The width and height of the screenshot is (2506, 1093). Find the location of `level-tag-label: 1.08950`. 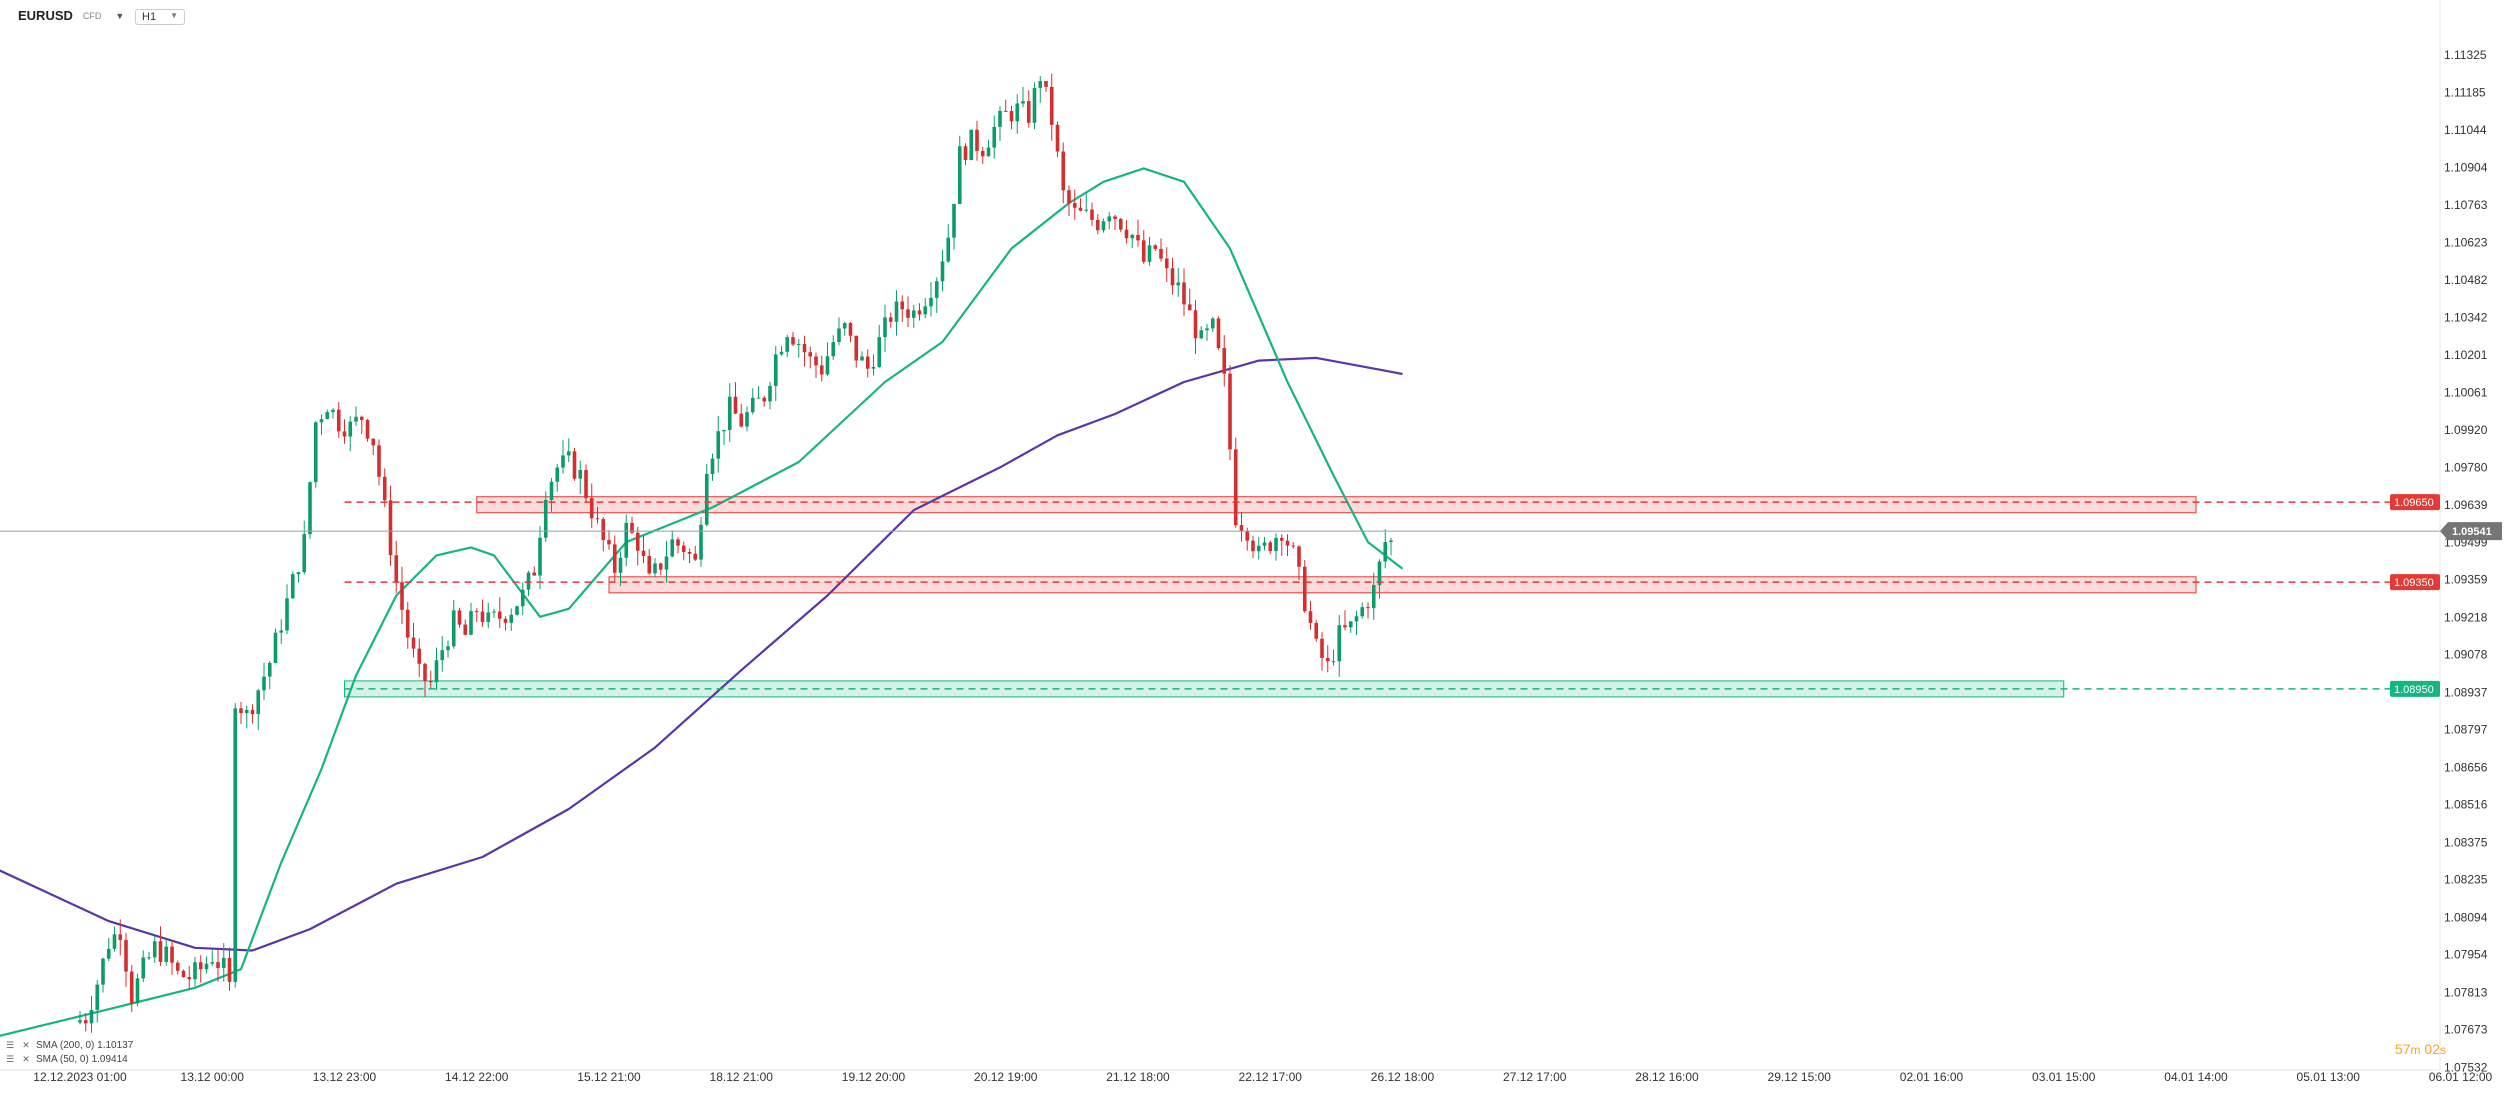

level-tag-label: 1.08950 is located at coordinates (2414, 690).